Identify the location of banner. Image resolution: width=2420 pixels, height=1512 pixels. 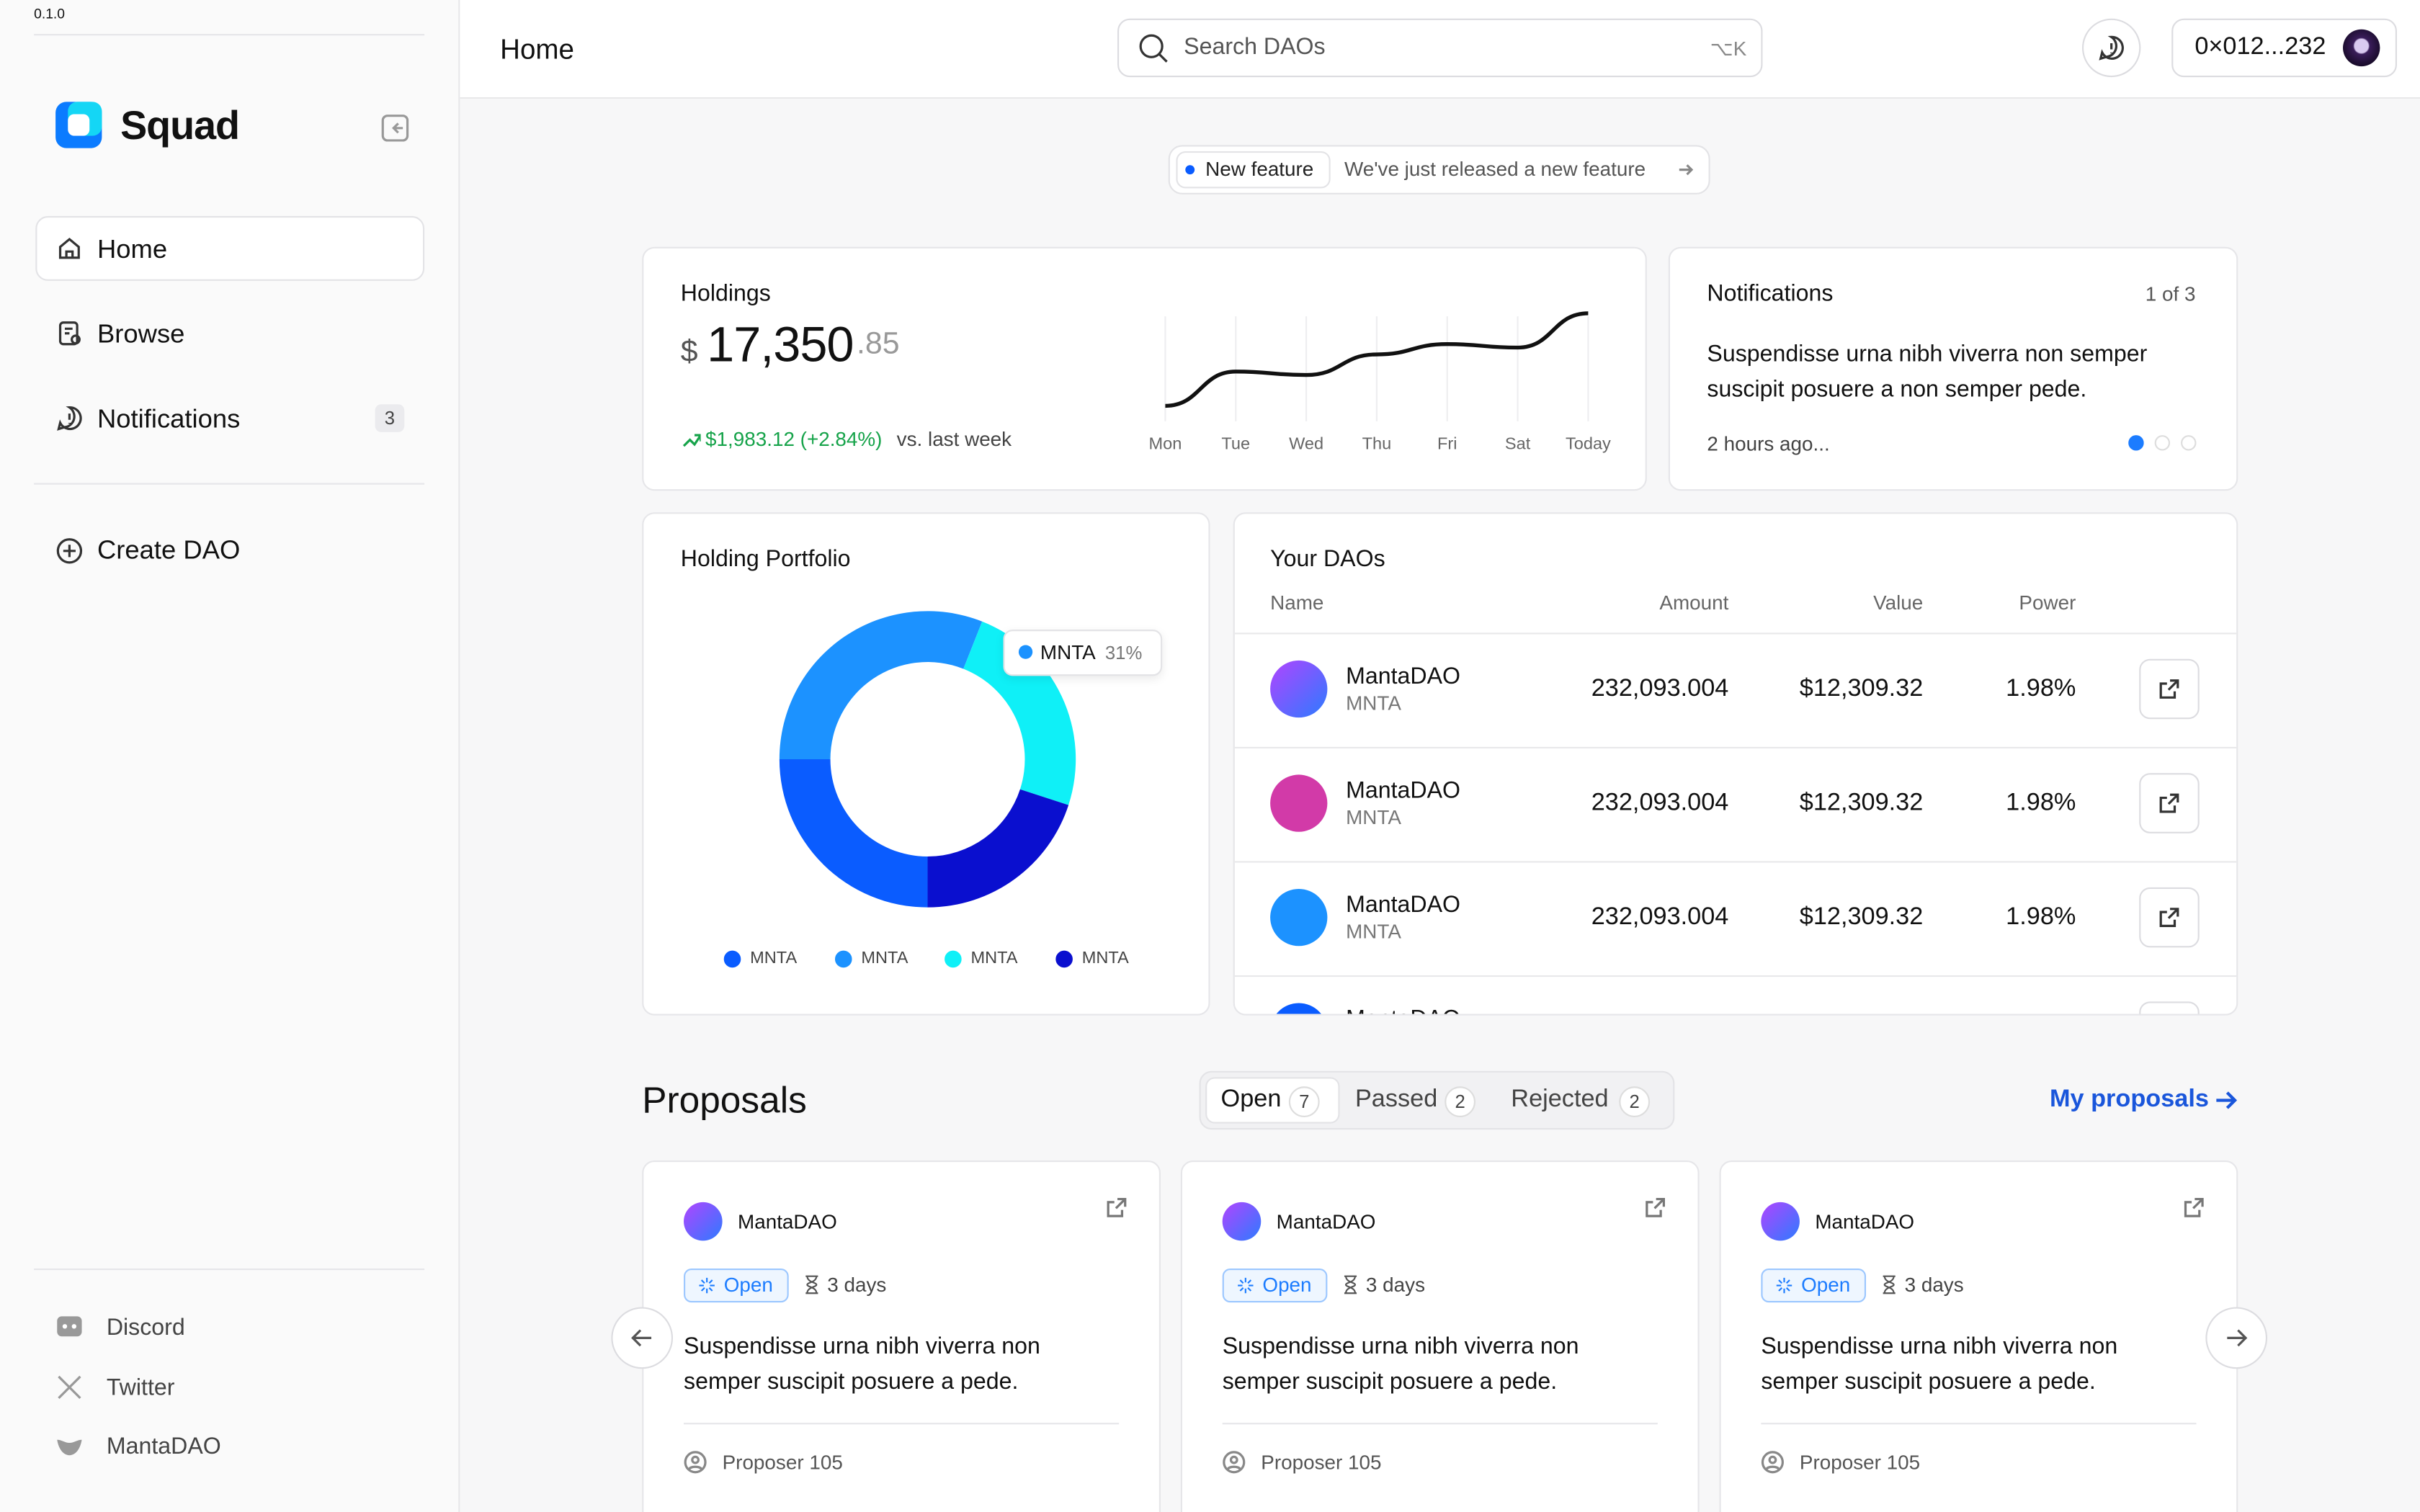
(1439, 169).